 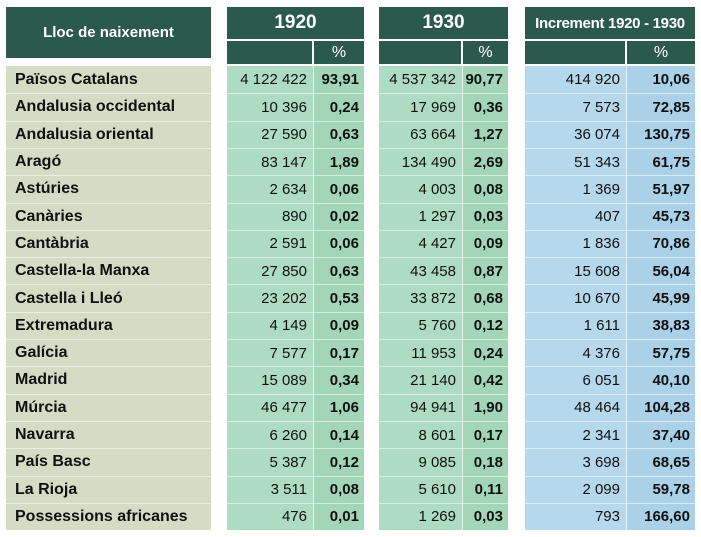 I want to click on header-1930-pct: %, so click(x=485, y=52).